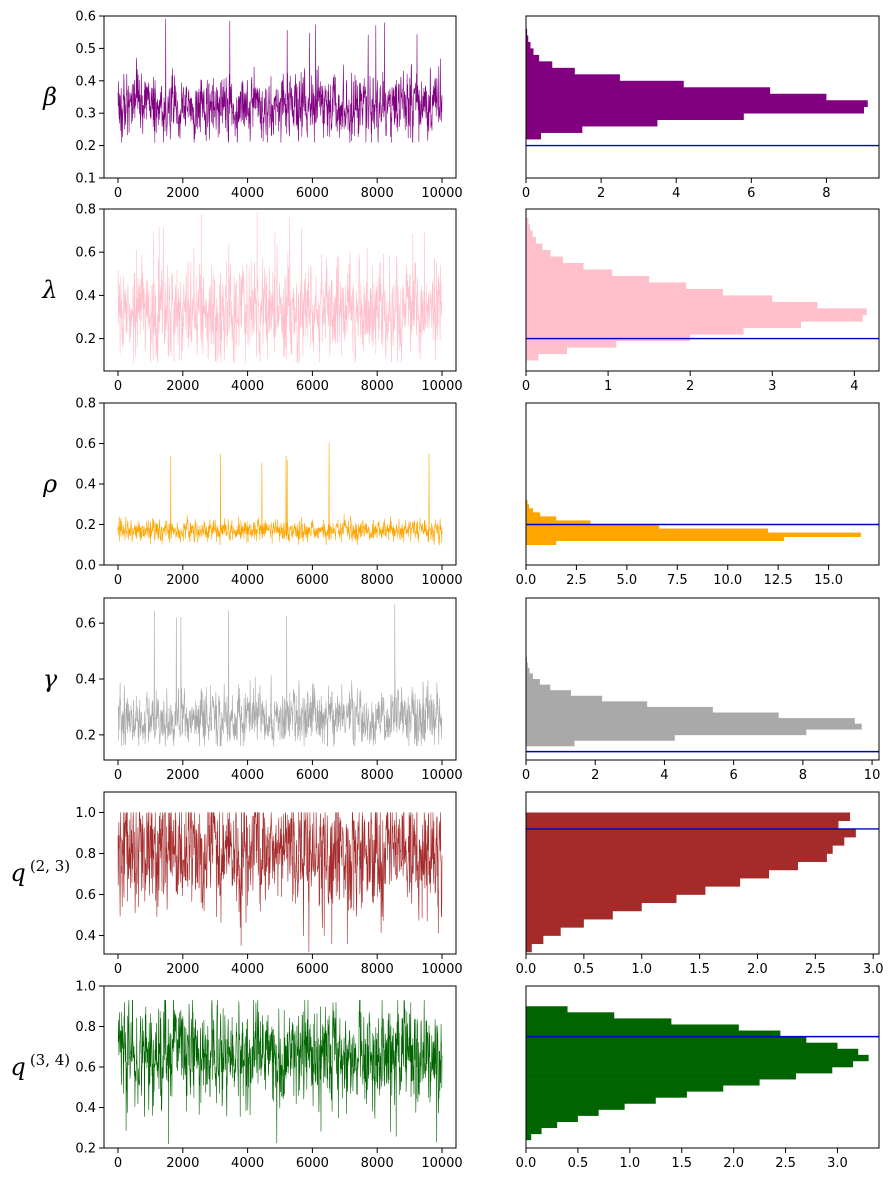 The height and width of the screenshot is (1181, 895). I want to click on y-tick-label: 0.5, so click(85, 49).